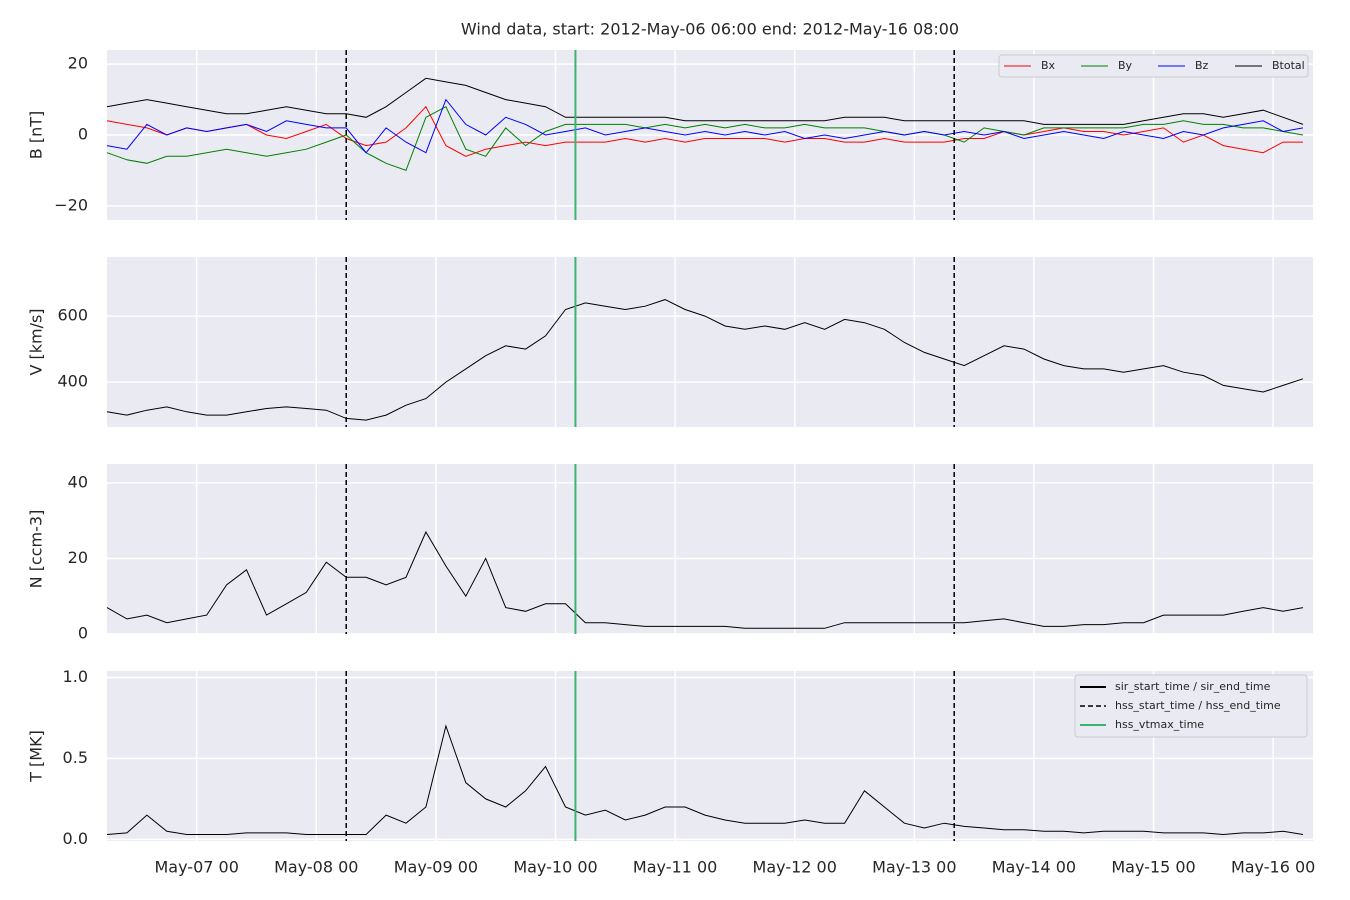  Describe the element at coordinates (36, 135) in the screenshot. I see `y-axis-label: B [nT]` at that location.